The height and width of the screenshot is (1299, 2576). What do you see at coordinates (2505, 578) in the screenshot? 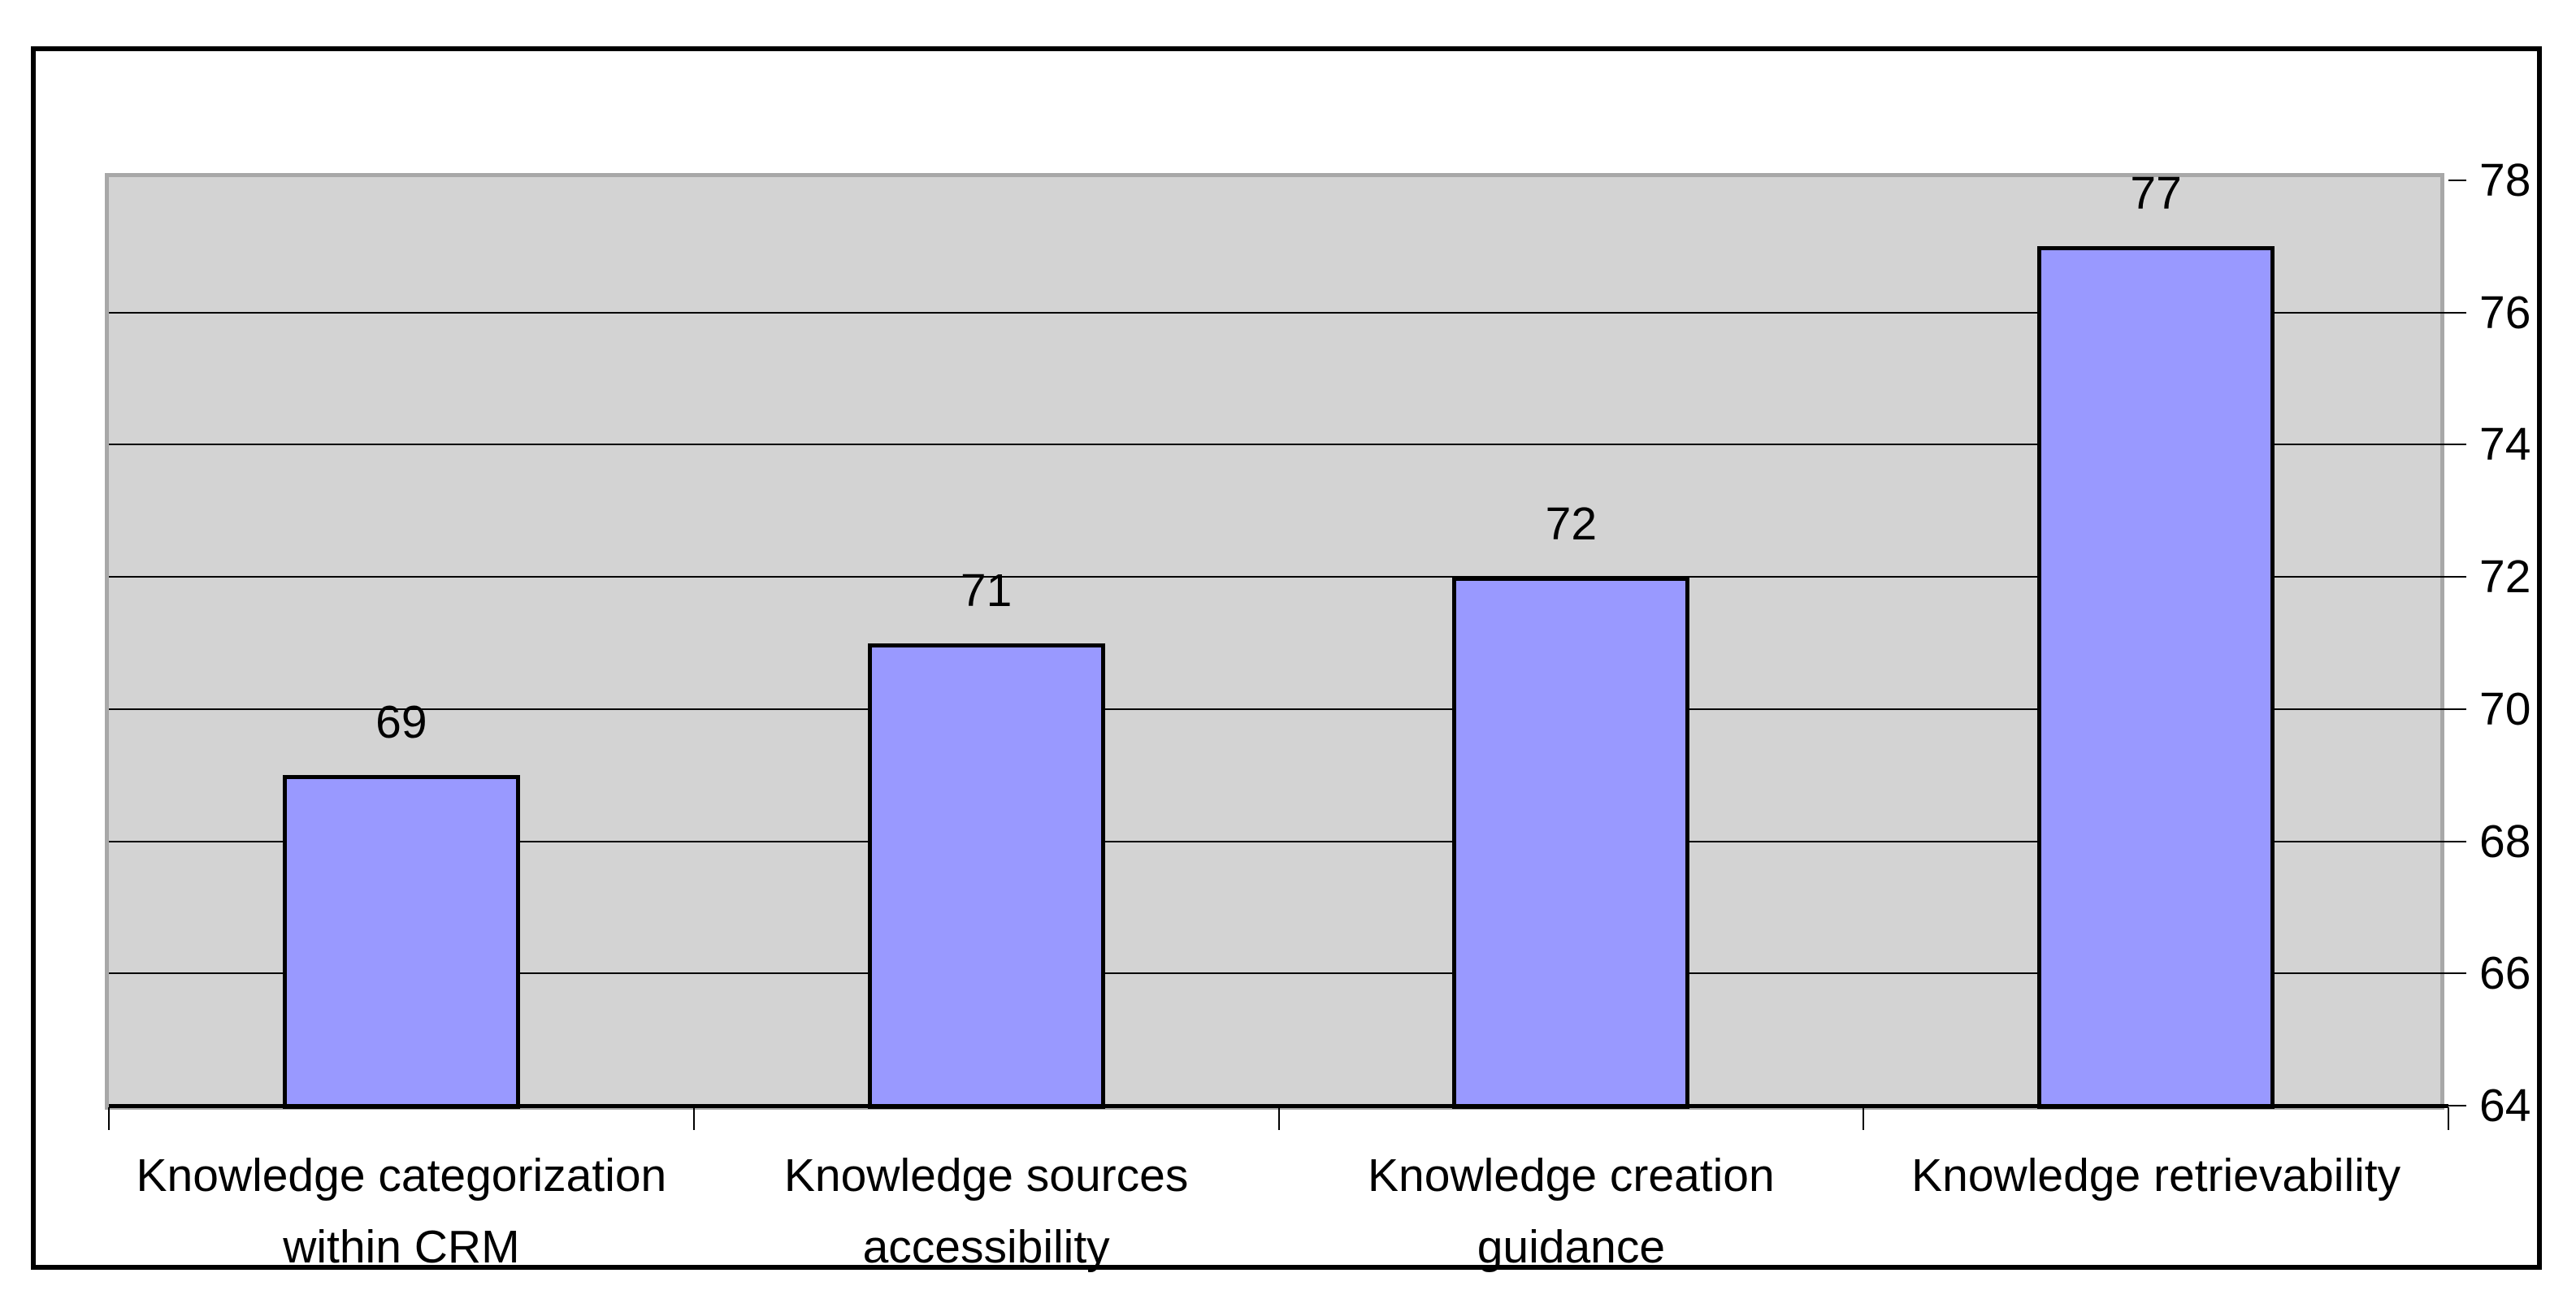
I see `y-axis-label-72: 72` at bounding box center [2505, 578].